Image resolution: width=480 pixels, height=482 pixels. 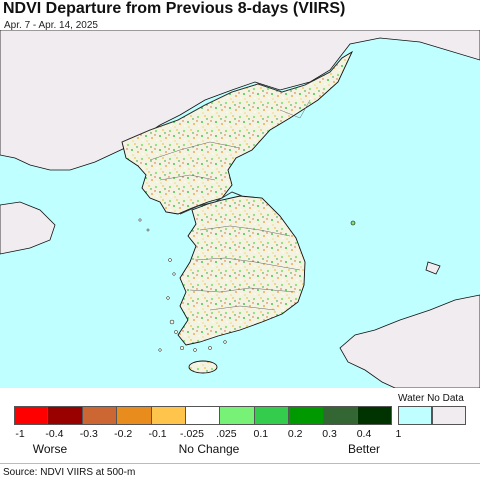 I want to click on legend-tick-label: 0.3, so click(x=329, y=434).